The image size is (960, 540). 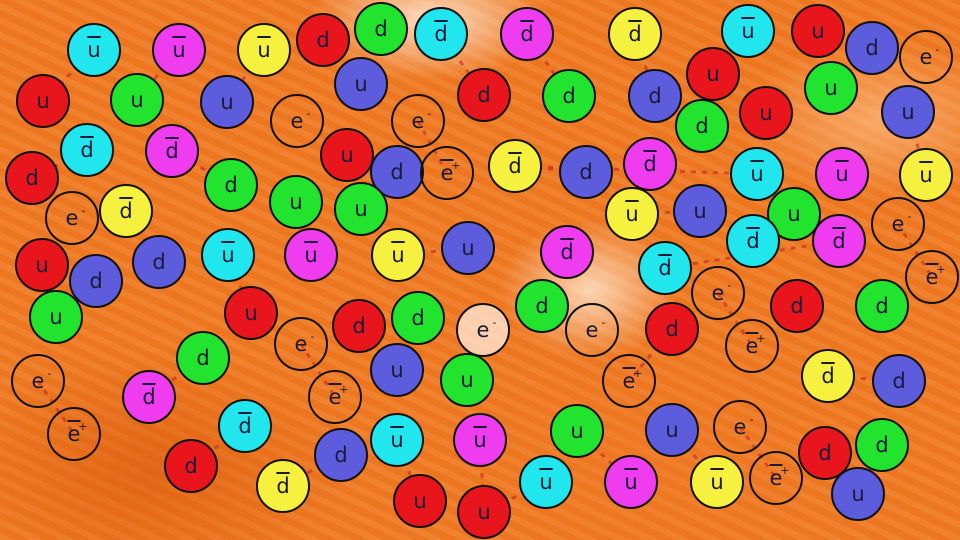 What do you see at coordinates (450, 171) in the screenshot?
I see `particle-label: e +` at bounding box center [450, 171].